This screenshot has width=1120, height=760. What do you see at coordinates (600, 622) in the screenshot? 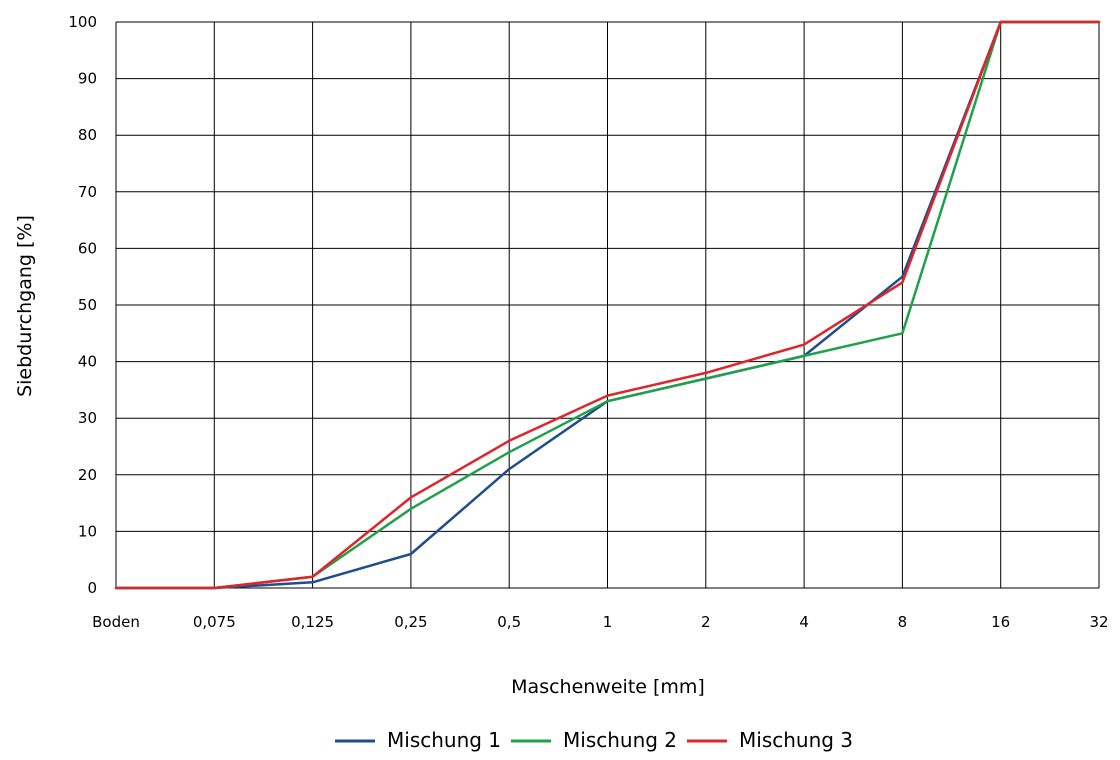
I see `x-tick-labels: Boden 0,075 0,125 0,25 0,5 1 2 4 8 16 32` at bounding box center [600, 622].